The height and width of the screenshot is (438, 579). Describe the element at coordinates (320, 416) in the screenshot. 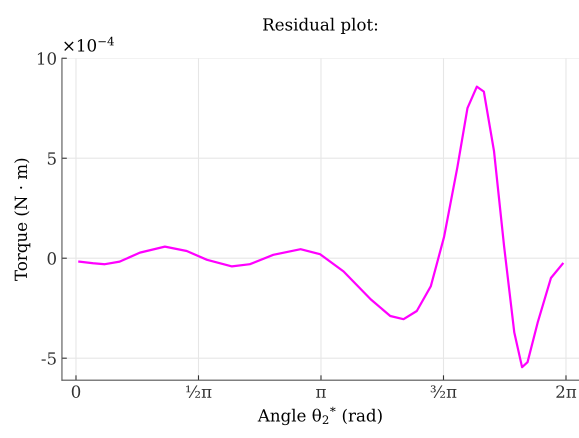

I see `x-axis-title: Angle θ$_{2}$$^{*}$ (rad)` at that location.